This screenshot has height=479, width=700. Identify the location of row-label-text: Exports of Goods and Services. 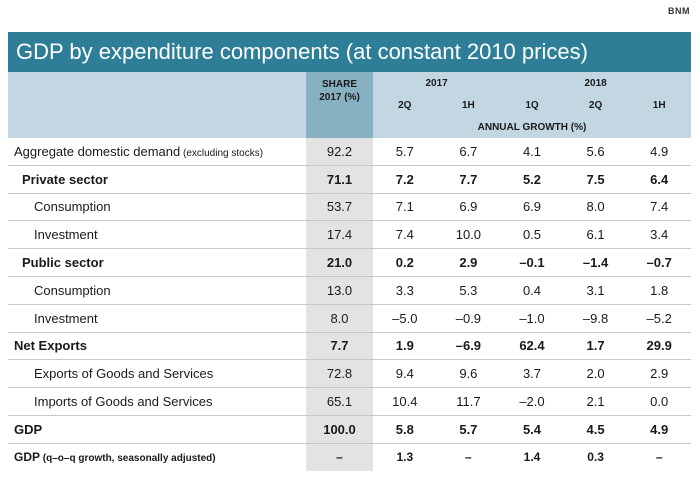
(124, 374).